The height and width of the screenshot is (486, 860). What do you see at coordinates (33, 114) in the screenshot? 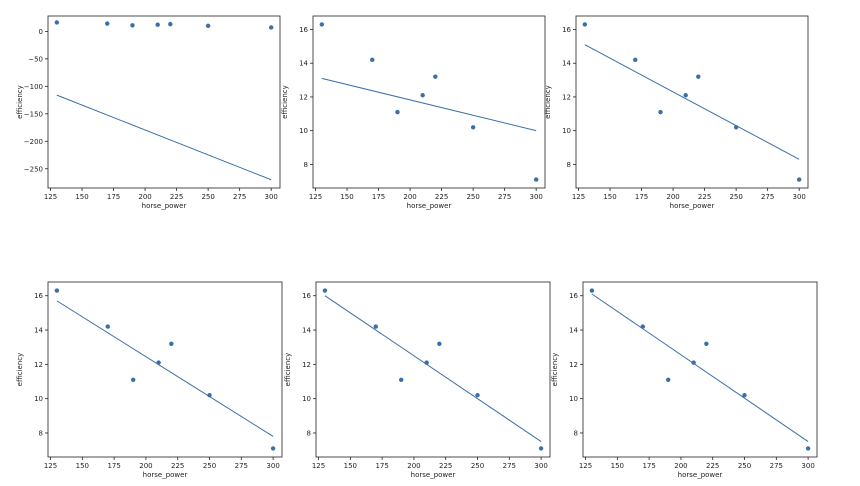
I see `y-tick-label: −150` at bounding box center [33, 114].